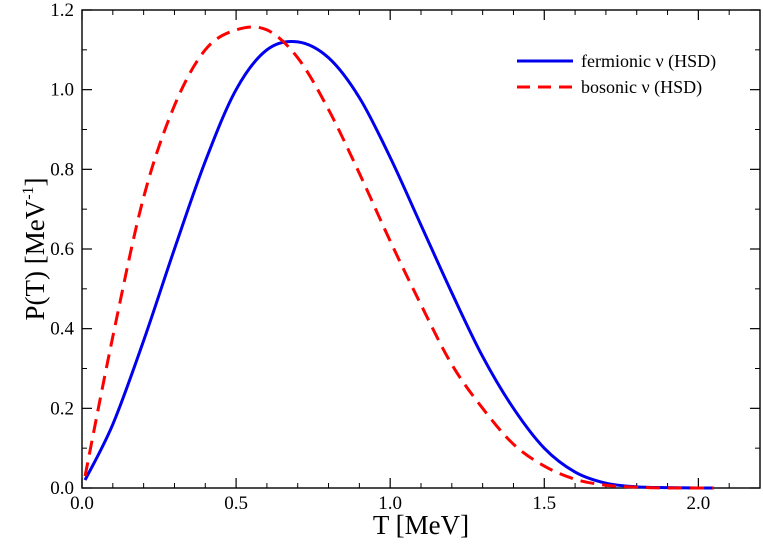 Image resolution: width=763 pixels, height=545 pixels. What do you see at coordinates (236, 503) in the screenshot?
I see `x-tick-label: 0.5` at bounding box center [236, 503].